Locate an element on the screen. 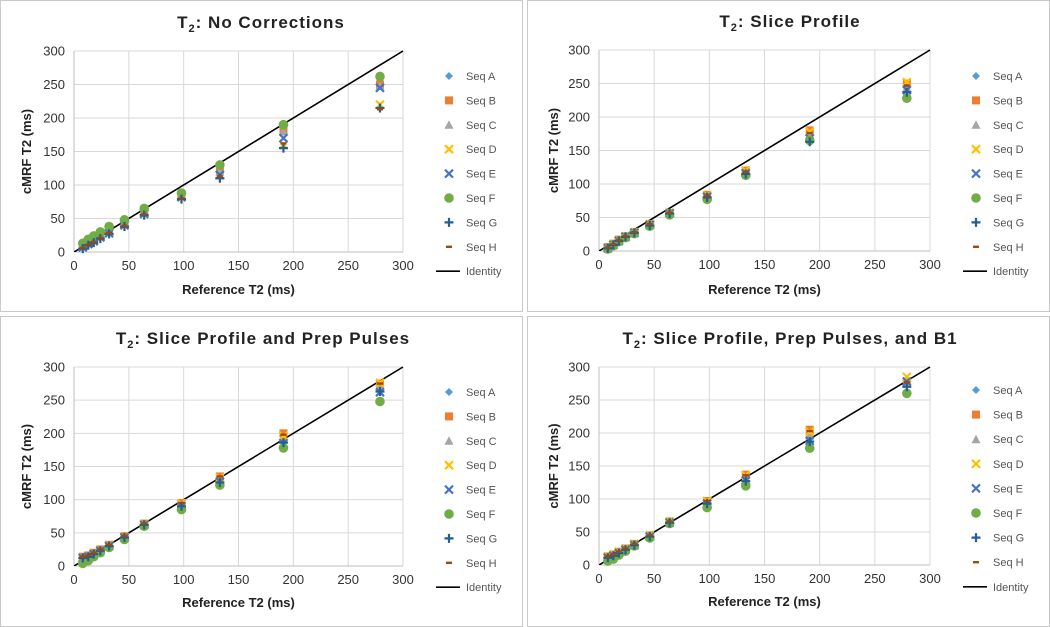 This screenshot has width=1050, height=627. x-tick-label: 150 is located at coordinates (765, 264).